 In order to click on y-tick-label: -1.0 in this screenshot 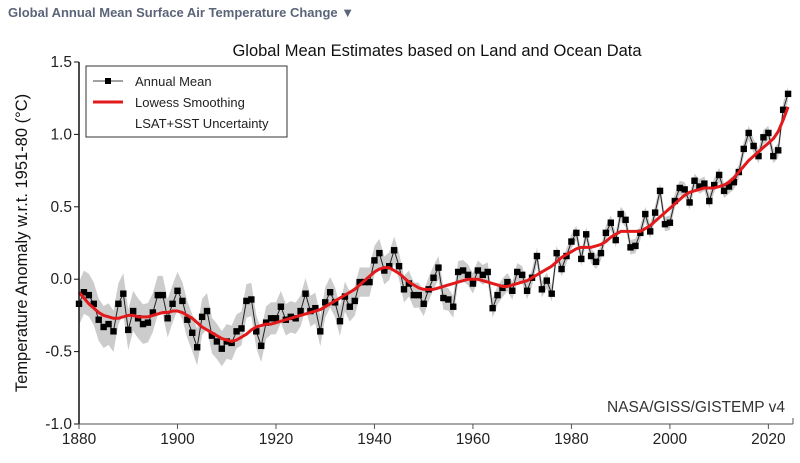, I will do `click(58, 424)`.